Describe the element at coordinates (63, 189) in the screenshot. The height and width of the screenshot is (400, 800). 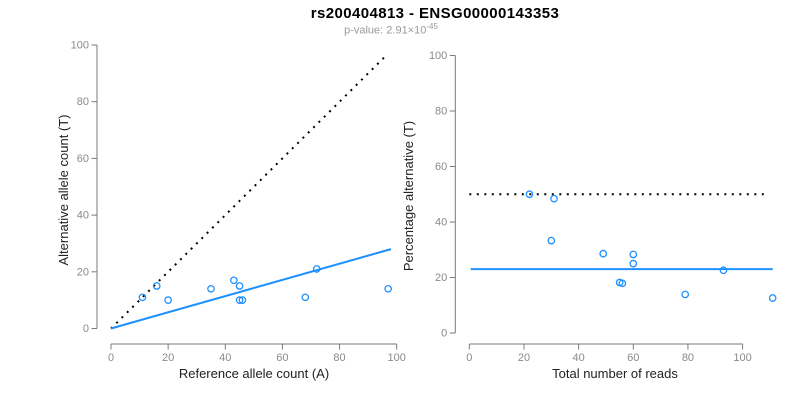
I see `y-axis-label: Alternative allele count (T)` at that location.